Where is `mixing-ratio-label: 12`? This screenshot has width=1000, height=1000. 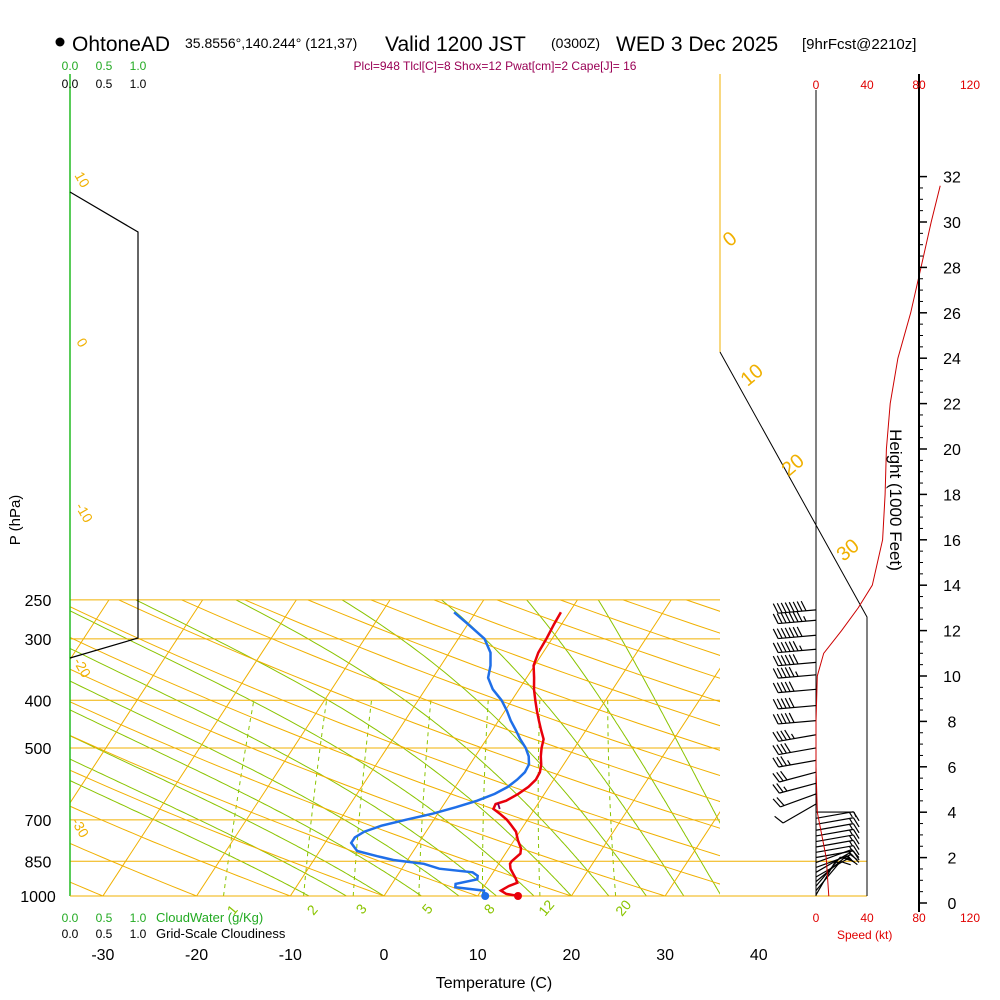
mixing-ratio-label: 12 is located at coordinates (546, 908).